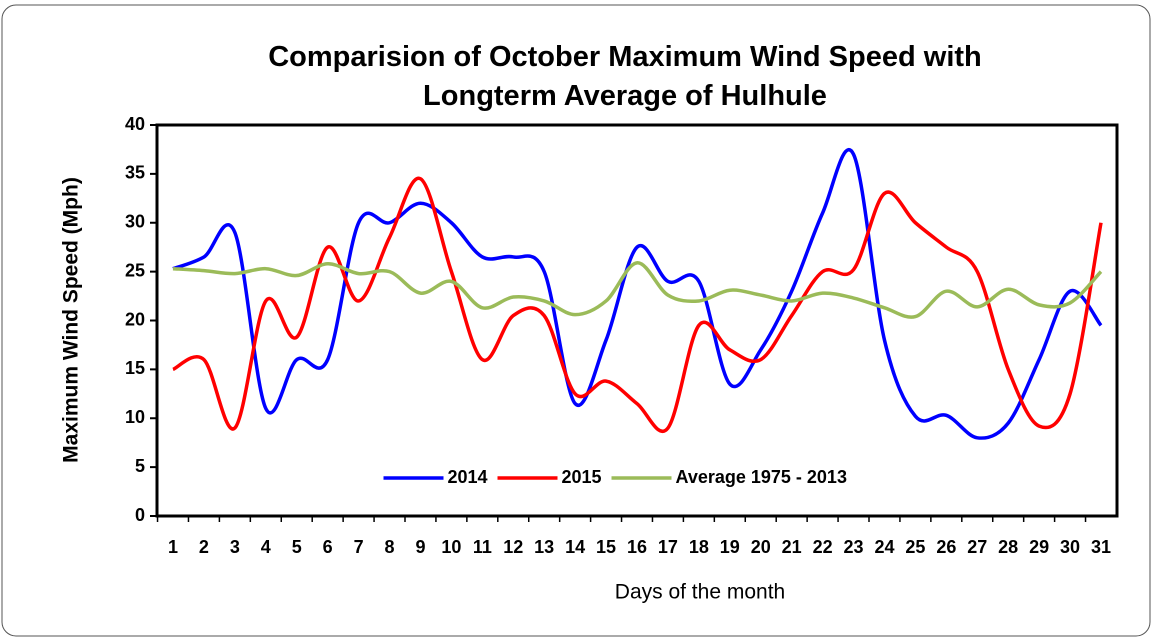 The image size is (1153, 640). What do you see at coordinates (328, 547) in the screenshot?
I see `x-tick-label: 6` at bounding box center [328, 547].